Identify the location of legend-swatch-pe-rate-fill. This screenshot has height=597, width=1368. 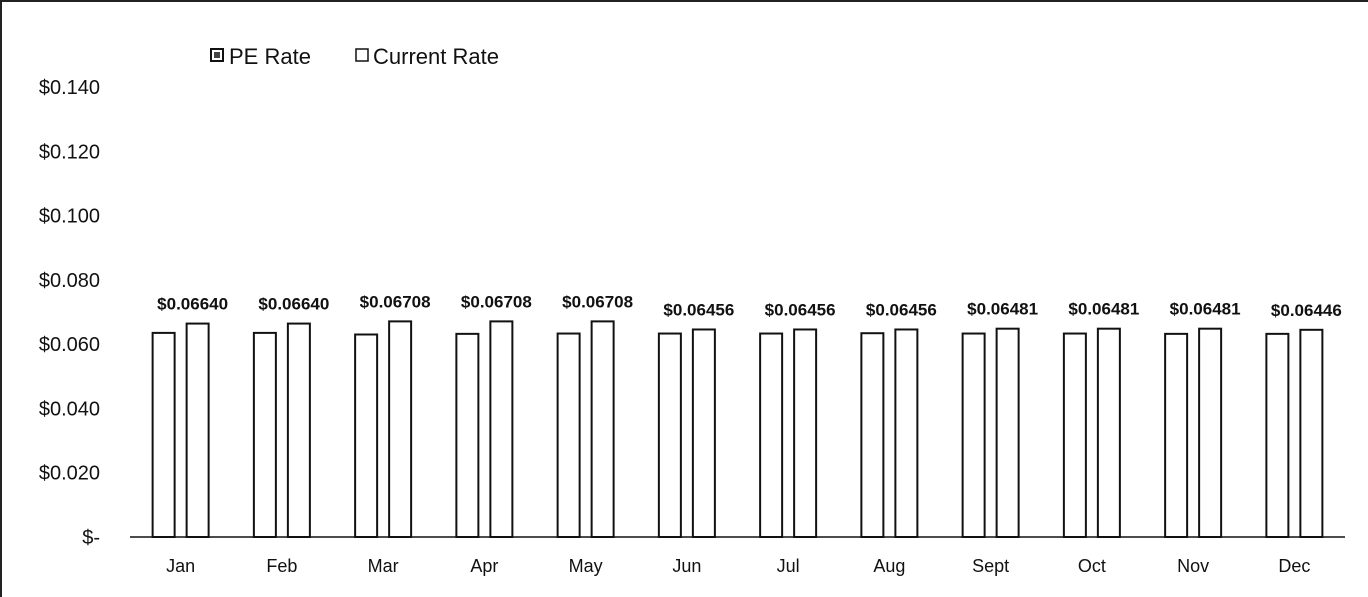
(217, 55).